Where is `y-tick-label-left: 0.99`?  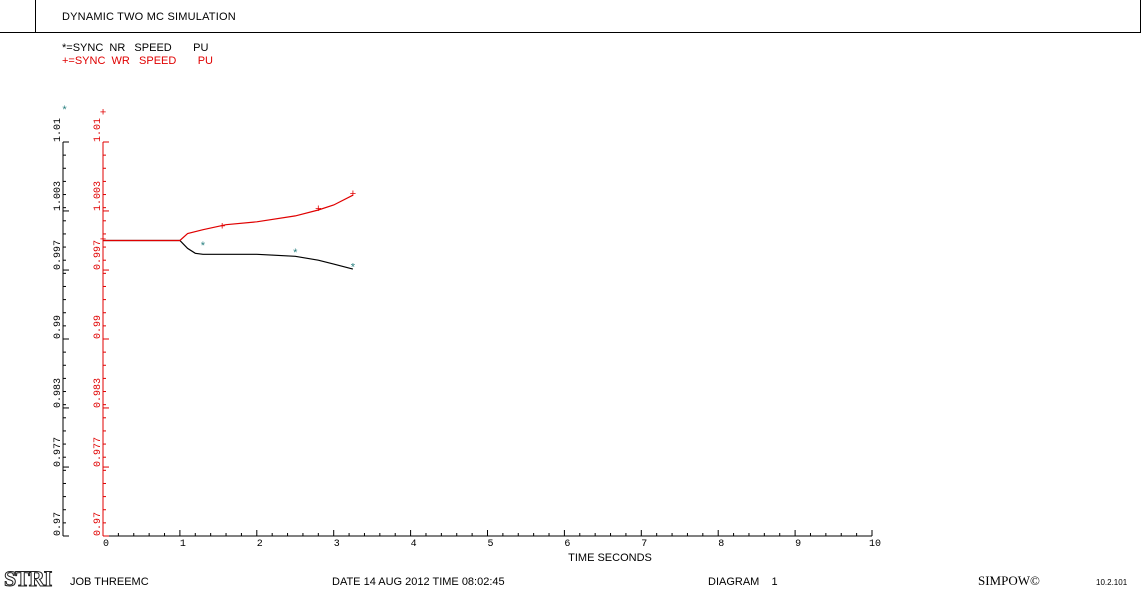 y-tick-label-left: 0.99 is located at coordinates (58, 327).